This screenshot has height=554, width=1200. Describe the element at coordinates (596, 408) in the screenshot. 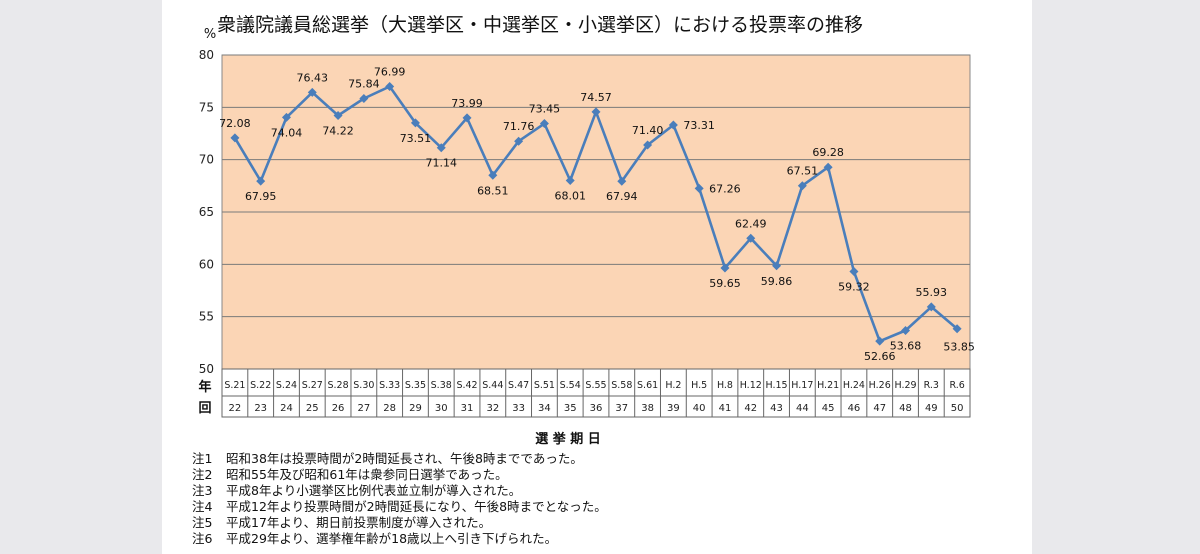

I see `x-tick-label-round: 36` at that location.